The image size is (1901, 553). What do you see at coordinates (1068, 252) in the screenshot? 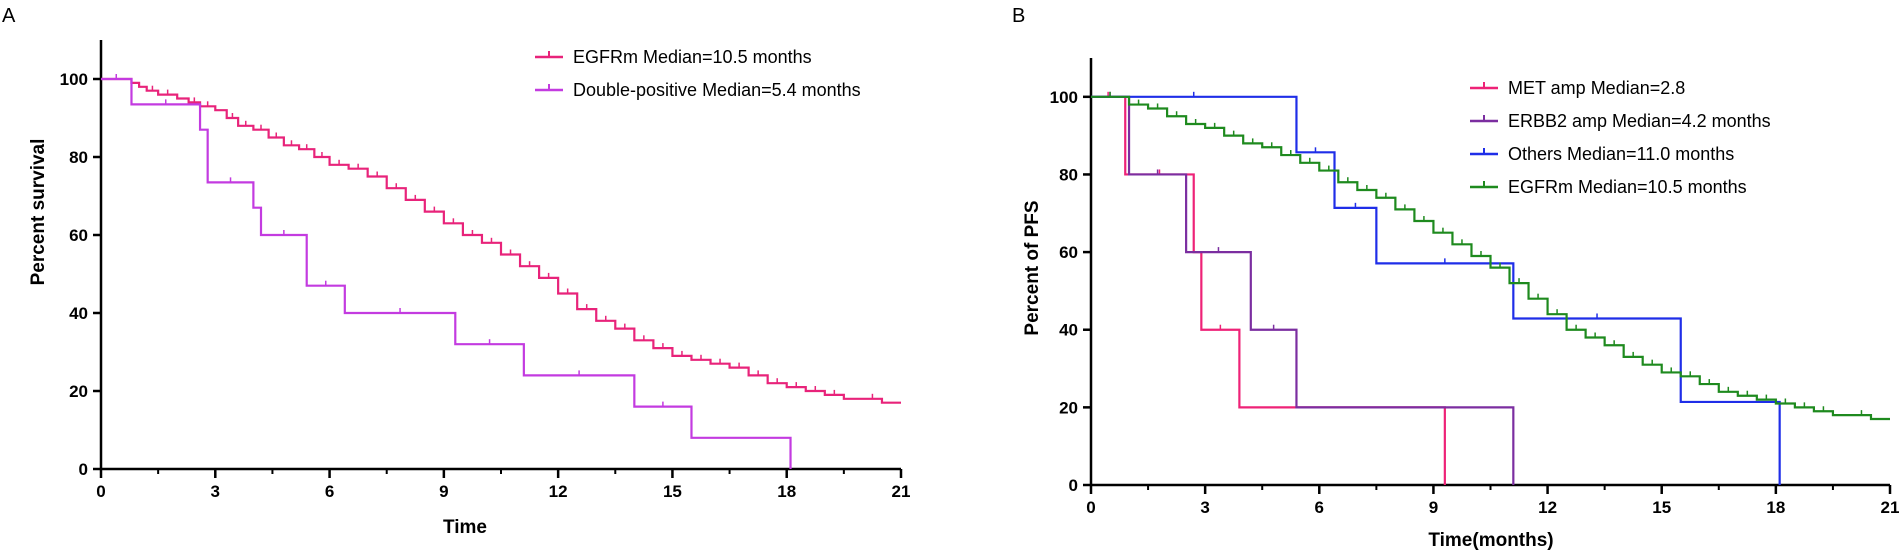
I see `panel-b-y-tick-label: 60` at bounding box center [1068, 252].